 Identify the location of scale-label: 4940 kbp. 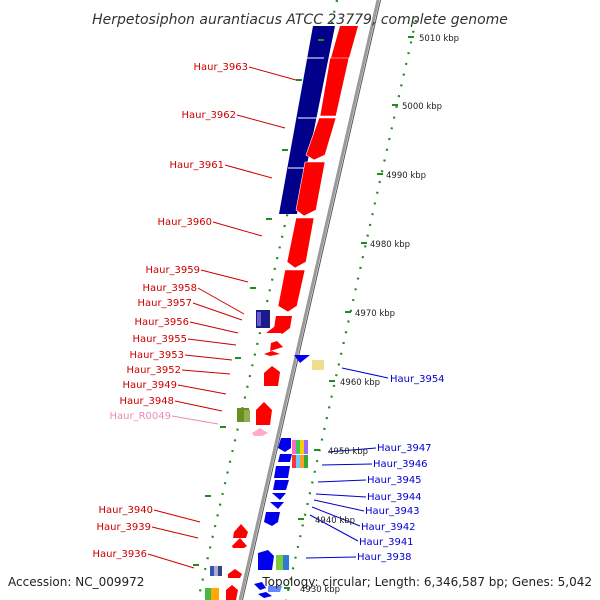
(335, 521).